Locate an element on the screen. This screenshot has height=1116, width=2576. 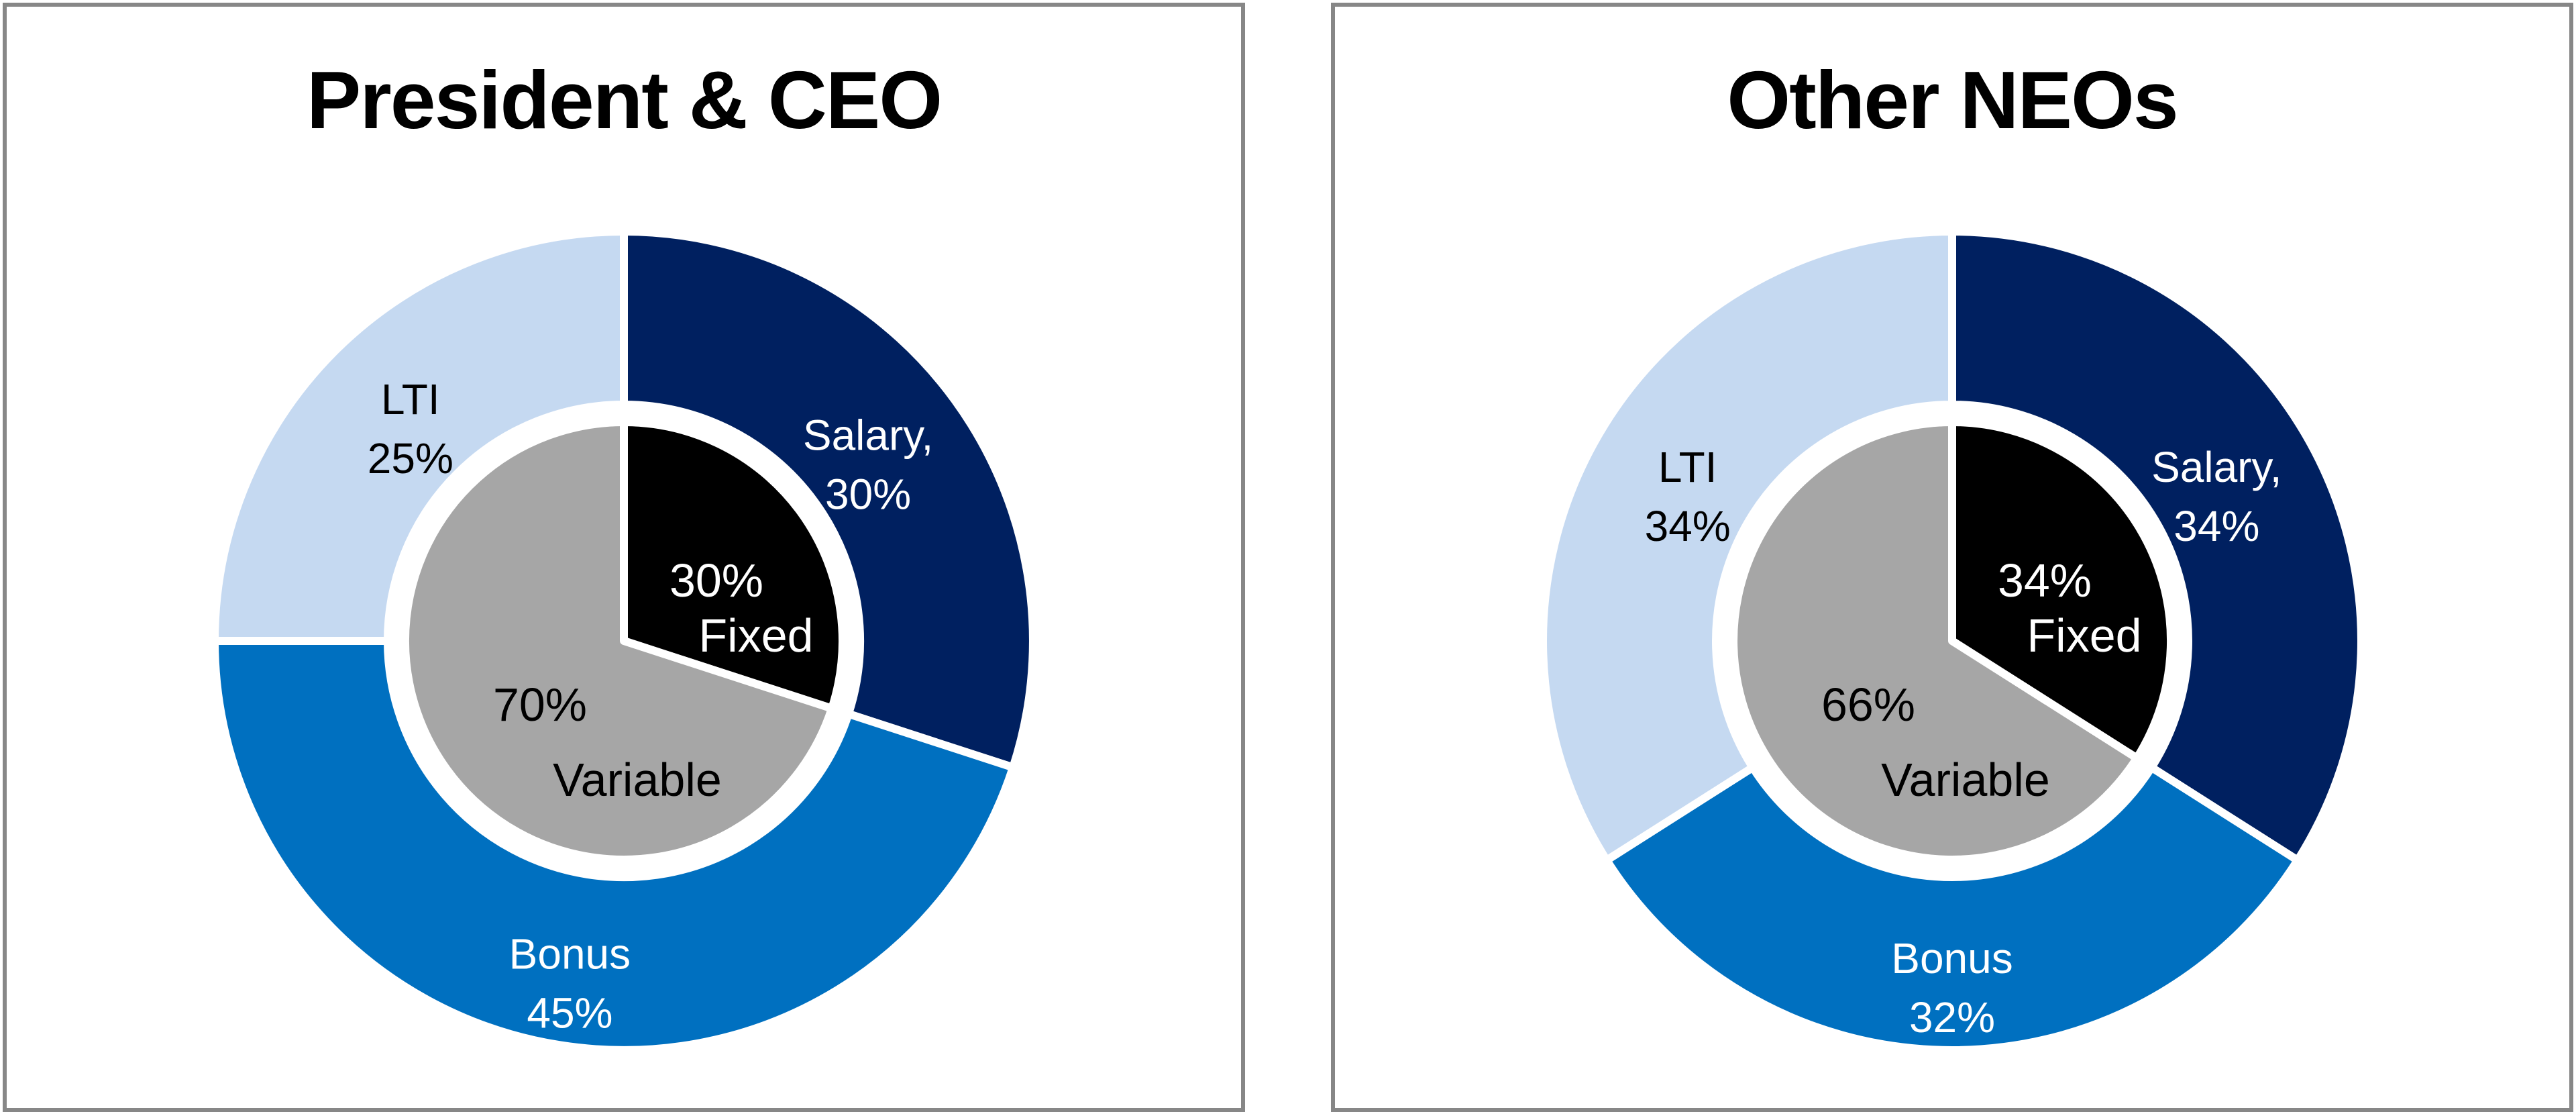
outer-value-bonus: 32% is located at coordinates (1952, 1017).